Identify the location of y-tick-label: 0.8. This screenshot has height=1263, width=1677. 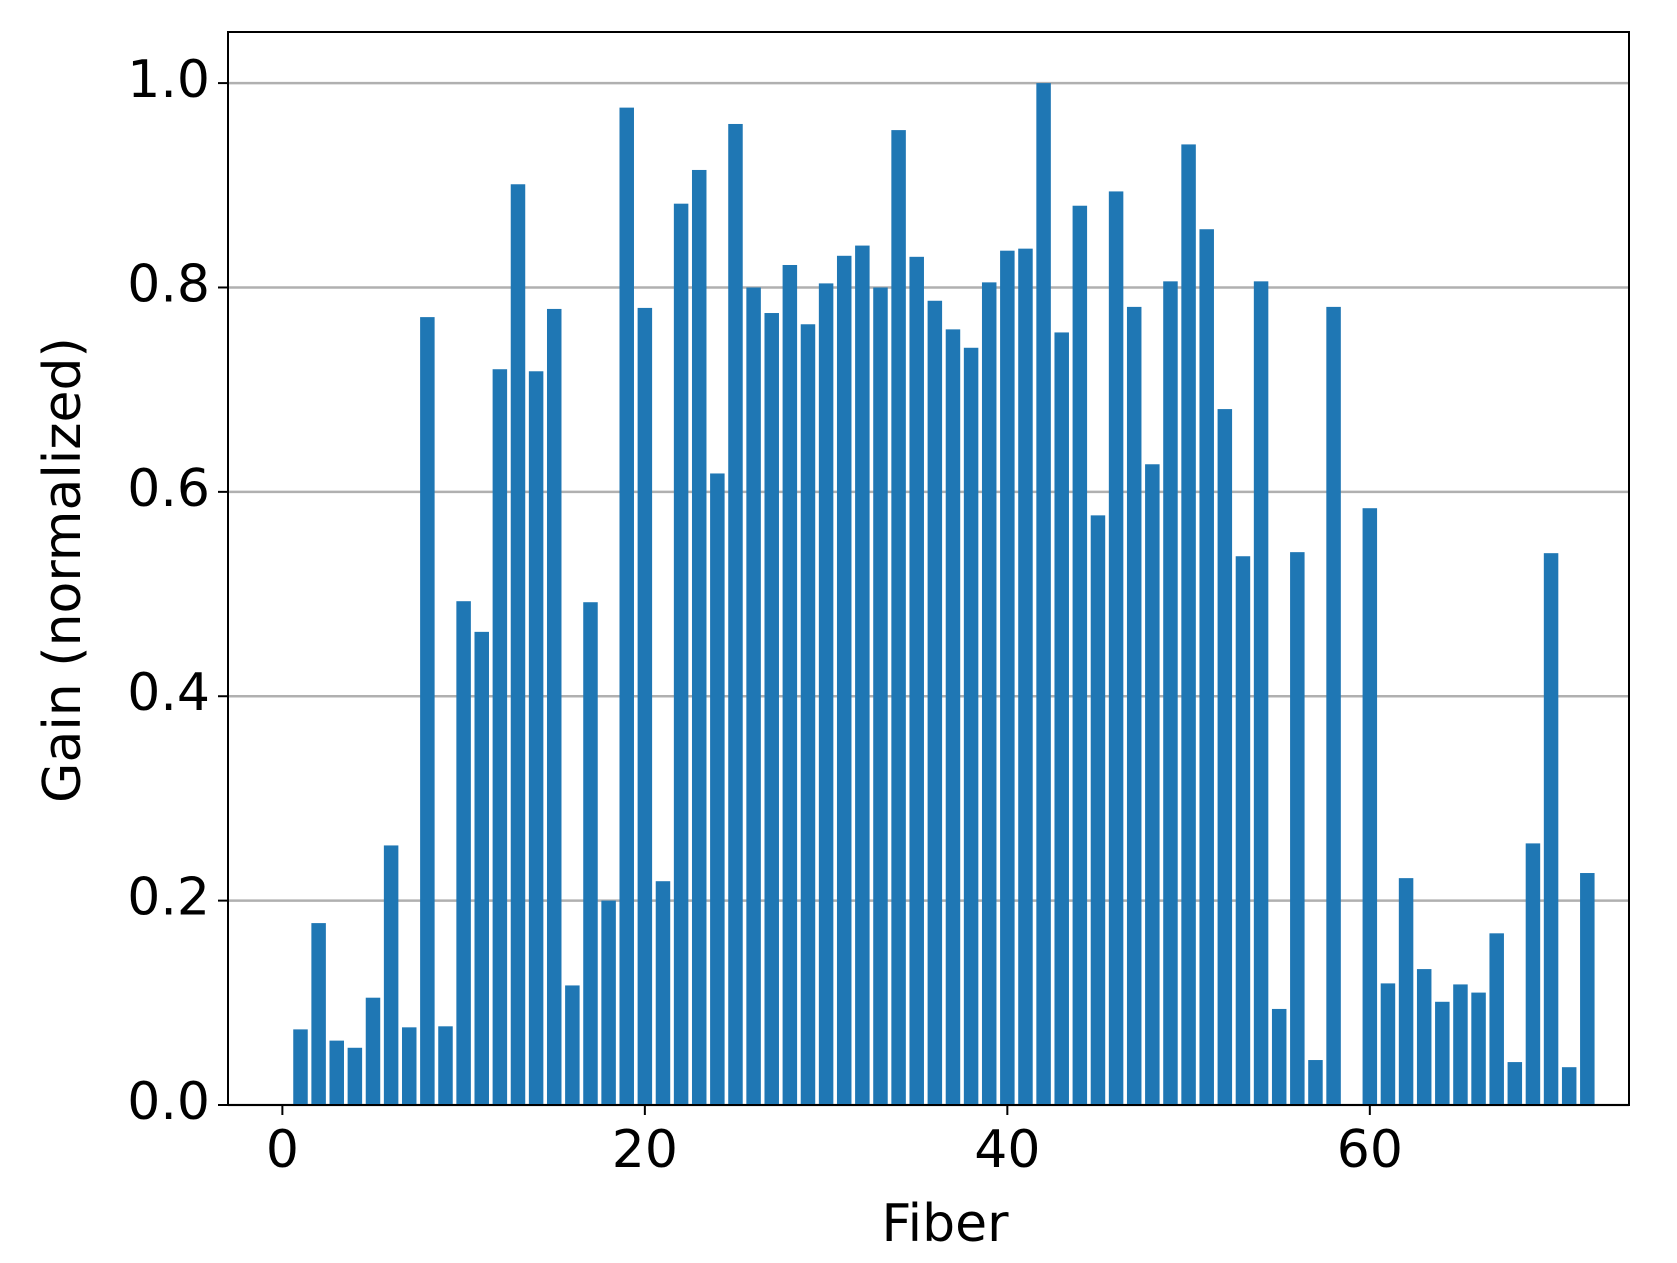
(168, 284).